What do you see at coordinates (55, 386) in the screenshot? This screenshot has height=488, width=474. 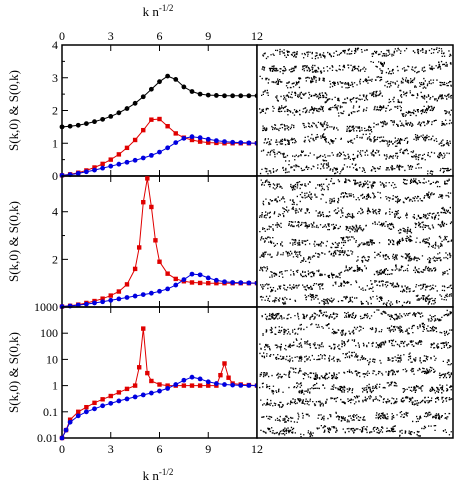 I see `y-tick-label: 1` at bounding box center [55, 386].